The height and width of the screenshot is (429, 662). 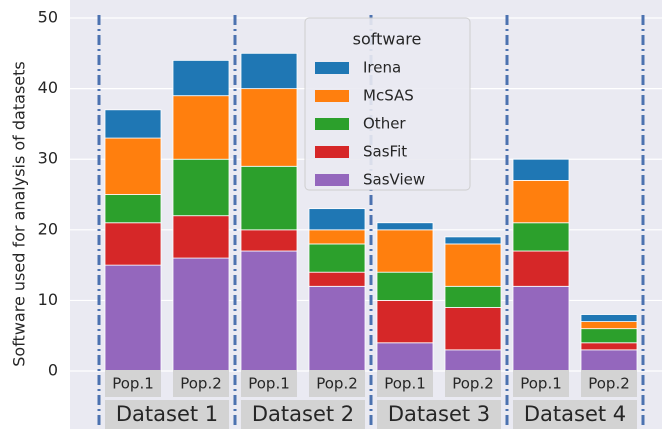 What do you see at coordinates (387, 39) in the screenshot?
I see `legend-title: software` at bounding box center [387, 39].